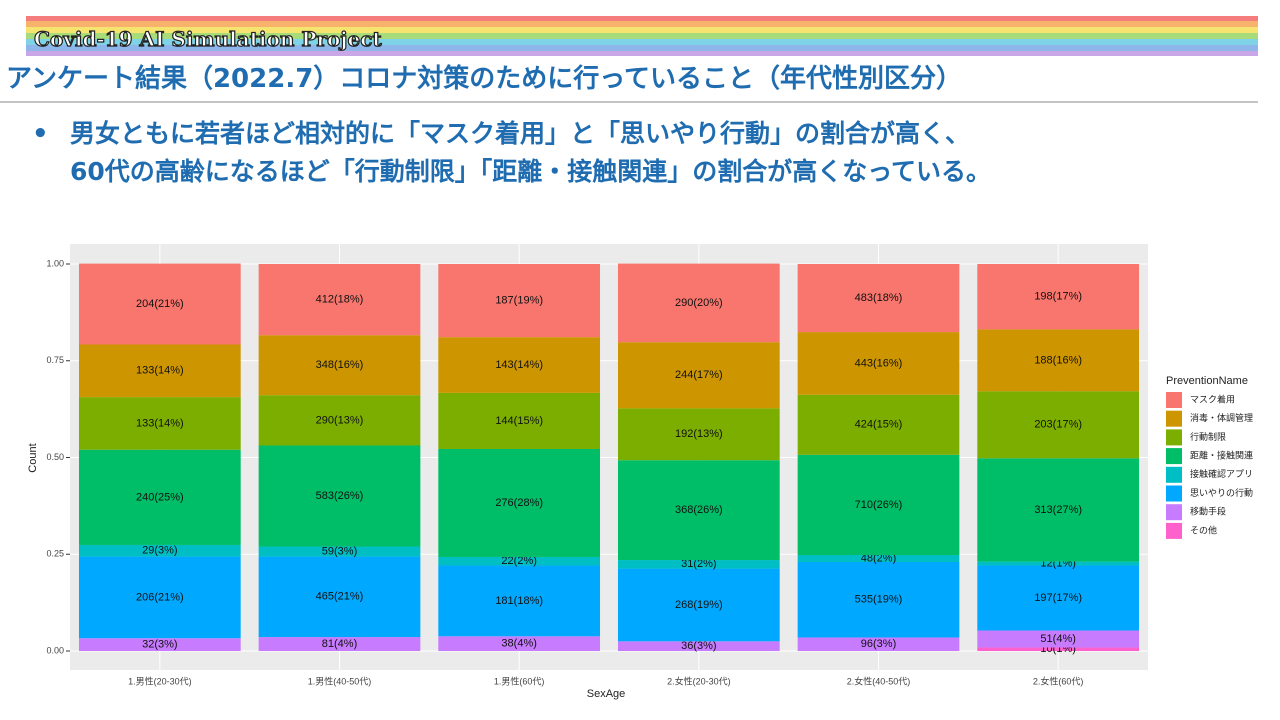  I want to click on data-label: 187(19%), so click(519, 300).